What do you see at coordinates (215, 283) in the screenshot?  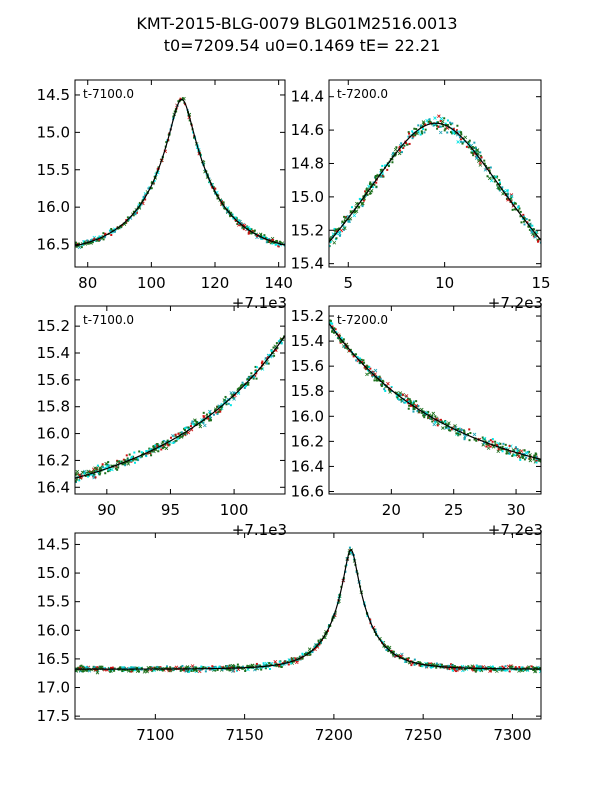 I see `x-tick-label: 120` at bounding box center [215, 283].